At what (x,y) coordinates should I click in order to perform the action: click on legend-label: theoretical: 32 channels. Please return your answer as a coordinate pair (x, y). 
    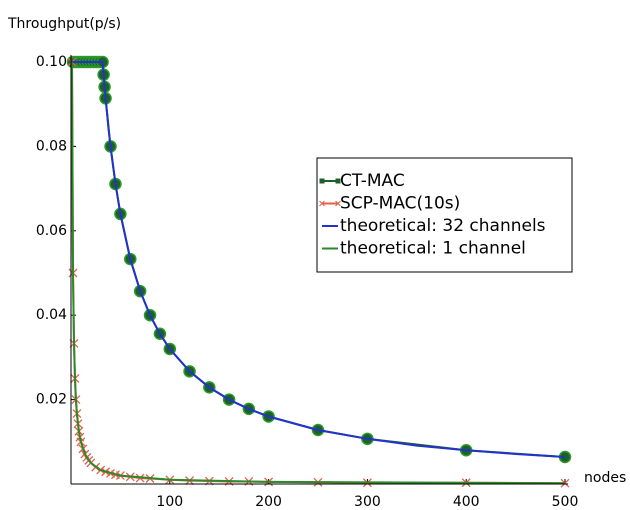
    Looking at the image, I should click on (443, 226).